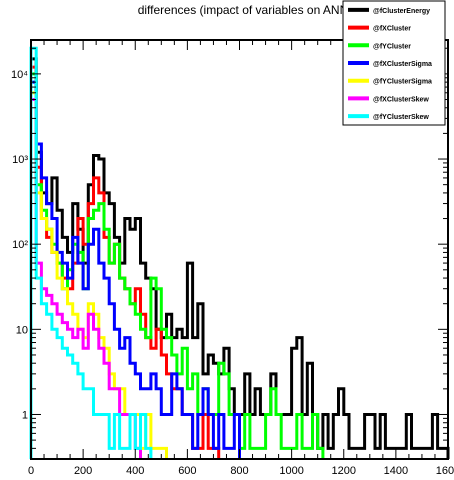 Image resolution: width=454 pixels, height=480 pixels. I want to click on y-tick-label: 10³, so click(20, 160).